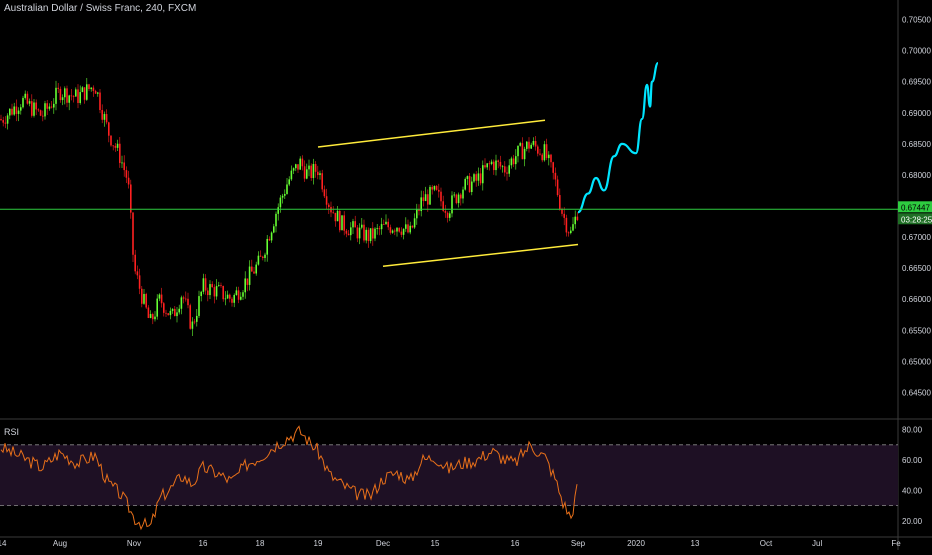 Image resolution: width=932 pixels, height=555 pixels. I want to click on rsi-title: RSI, so click(12, 432).